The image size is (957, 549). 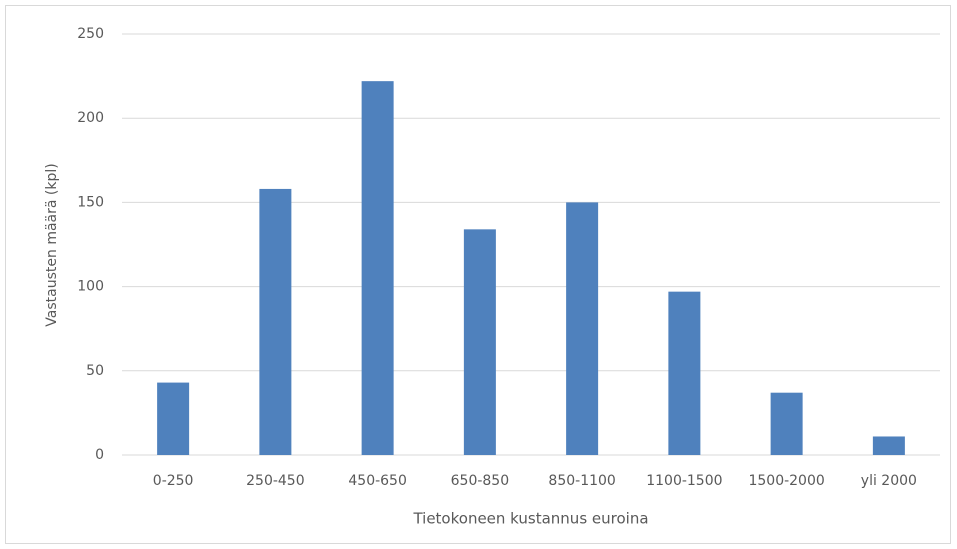 What do you see at coordinates (173, 481) in the screenshot?
I see `x-tick-label: 0-250` at bounding box center [173, 481].